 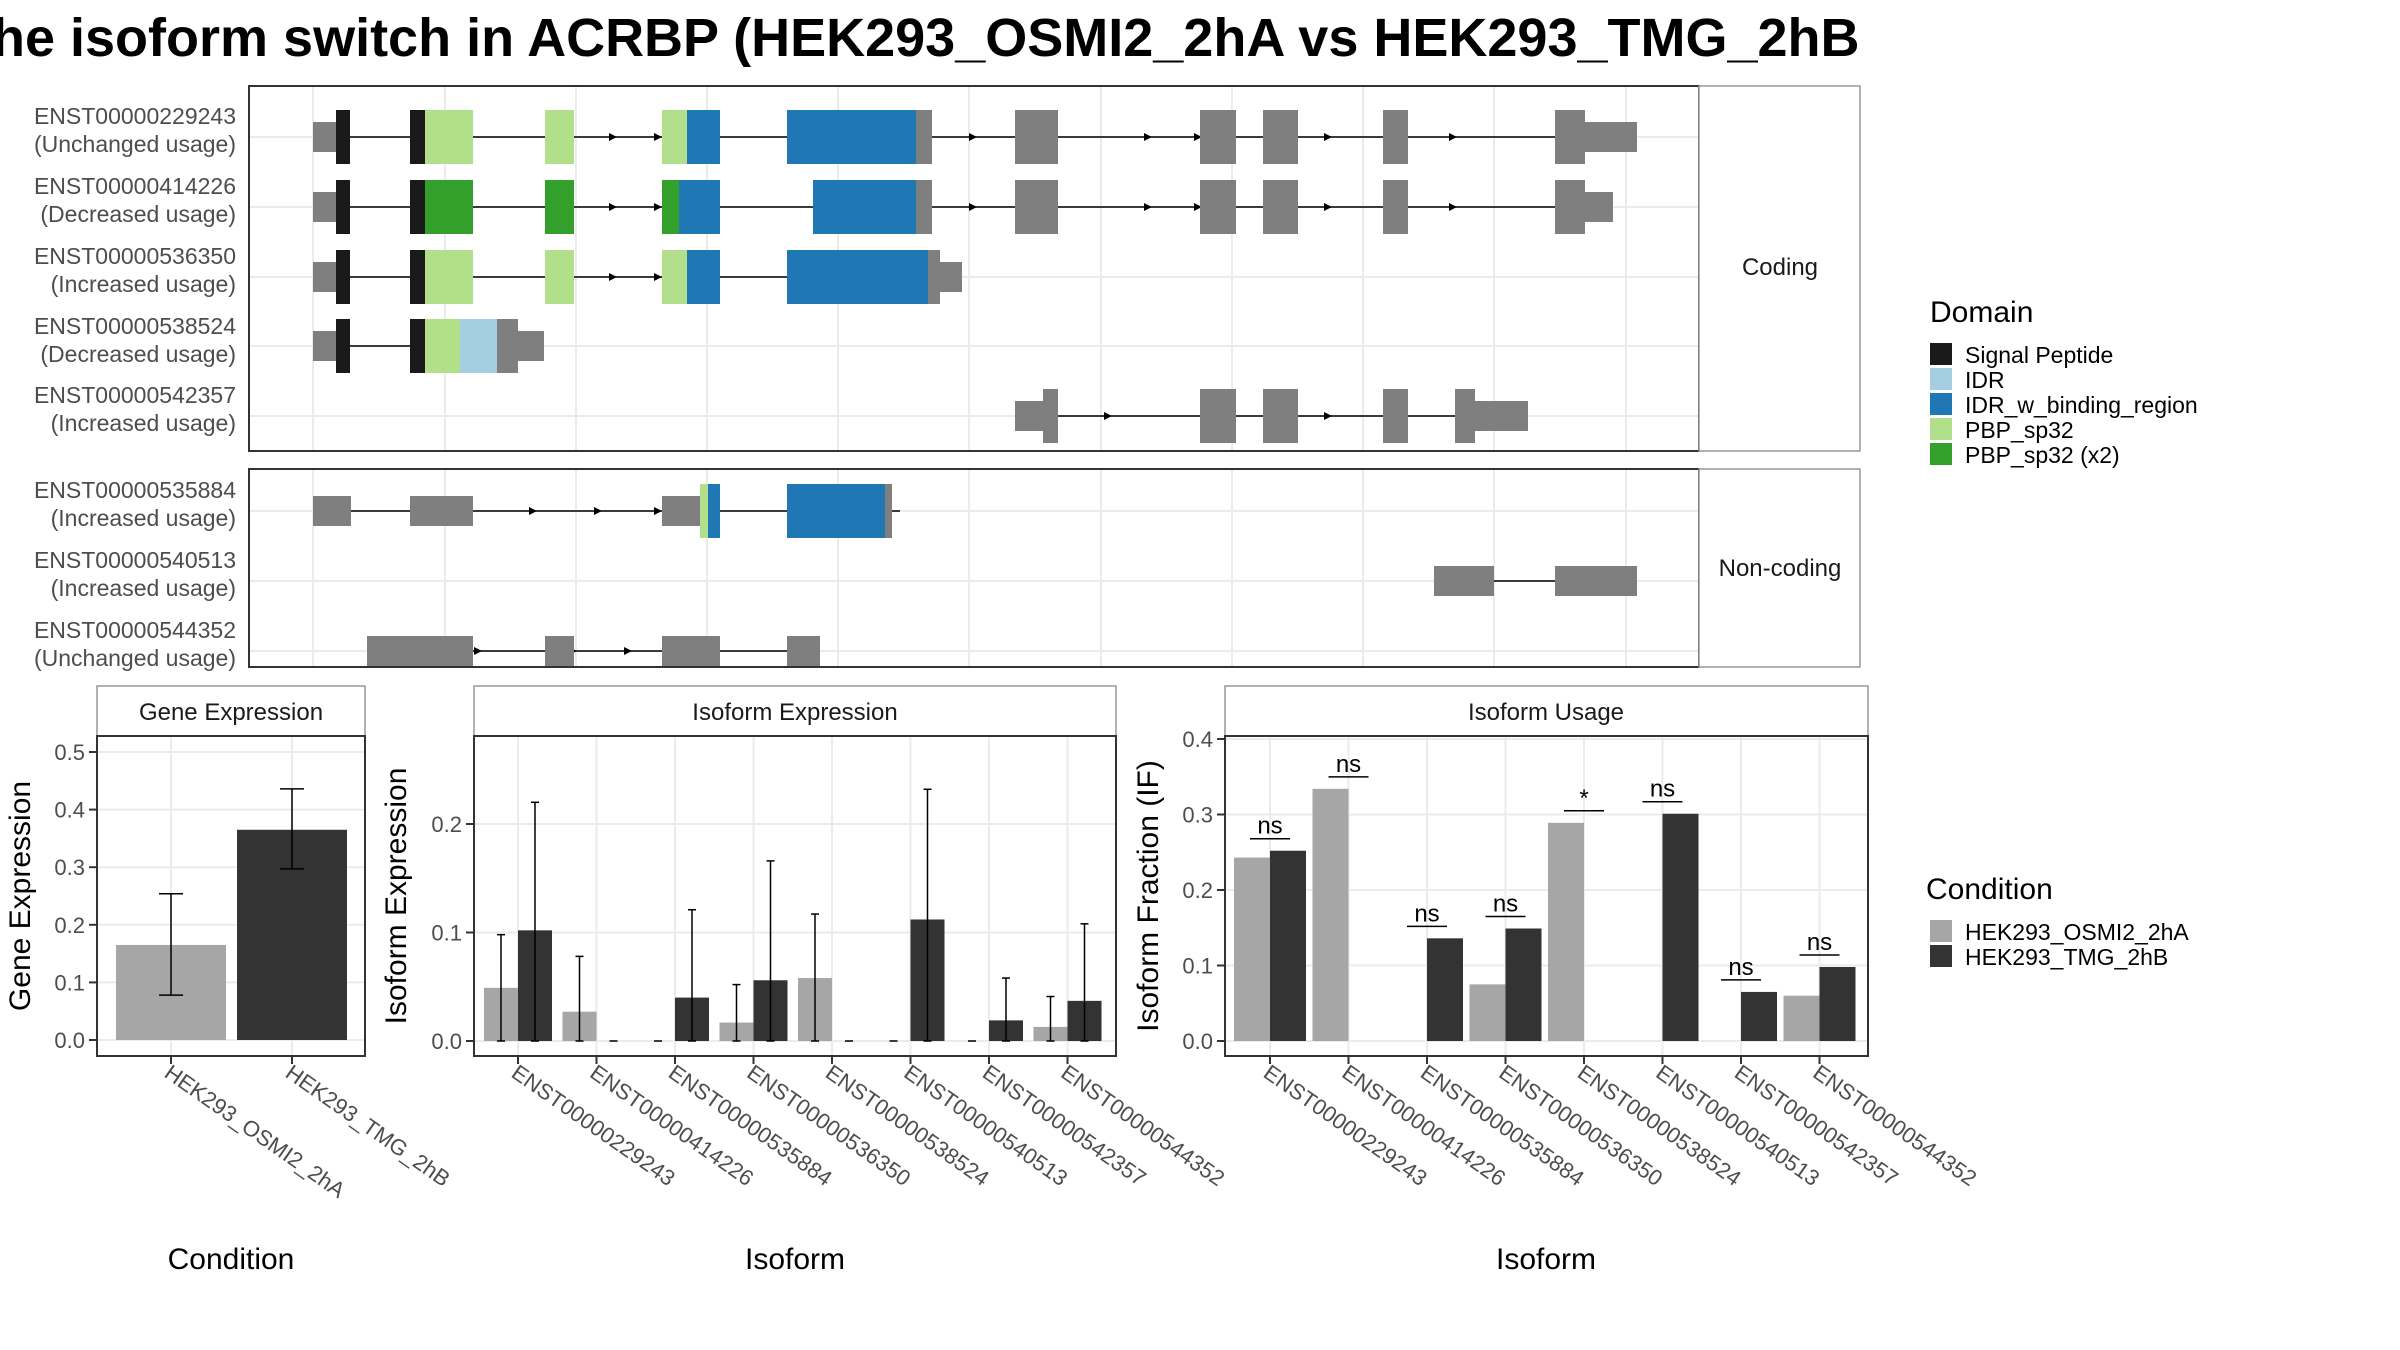 What do you see at coordinates (135, 186) in the screenshot?
I see `transcript-label: ENST00000414226` at bounding box center [135, 186].